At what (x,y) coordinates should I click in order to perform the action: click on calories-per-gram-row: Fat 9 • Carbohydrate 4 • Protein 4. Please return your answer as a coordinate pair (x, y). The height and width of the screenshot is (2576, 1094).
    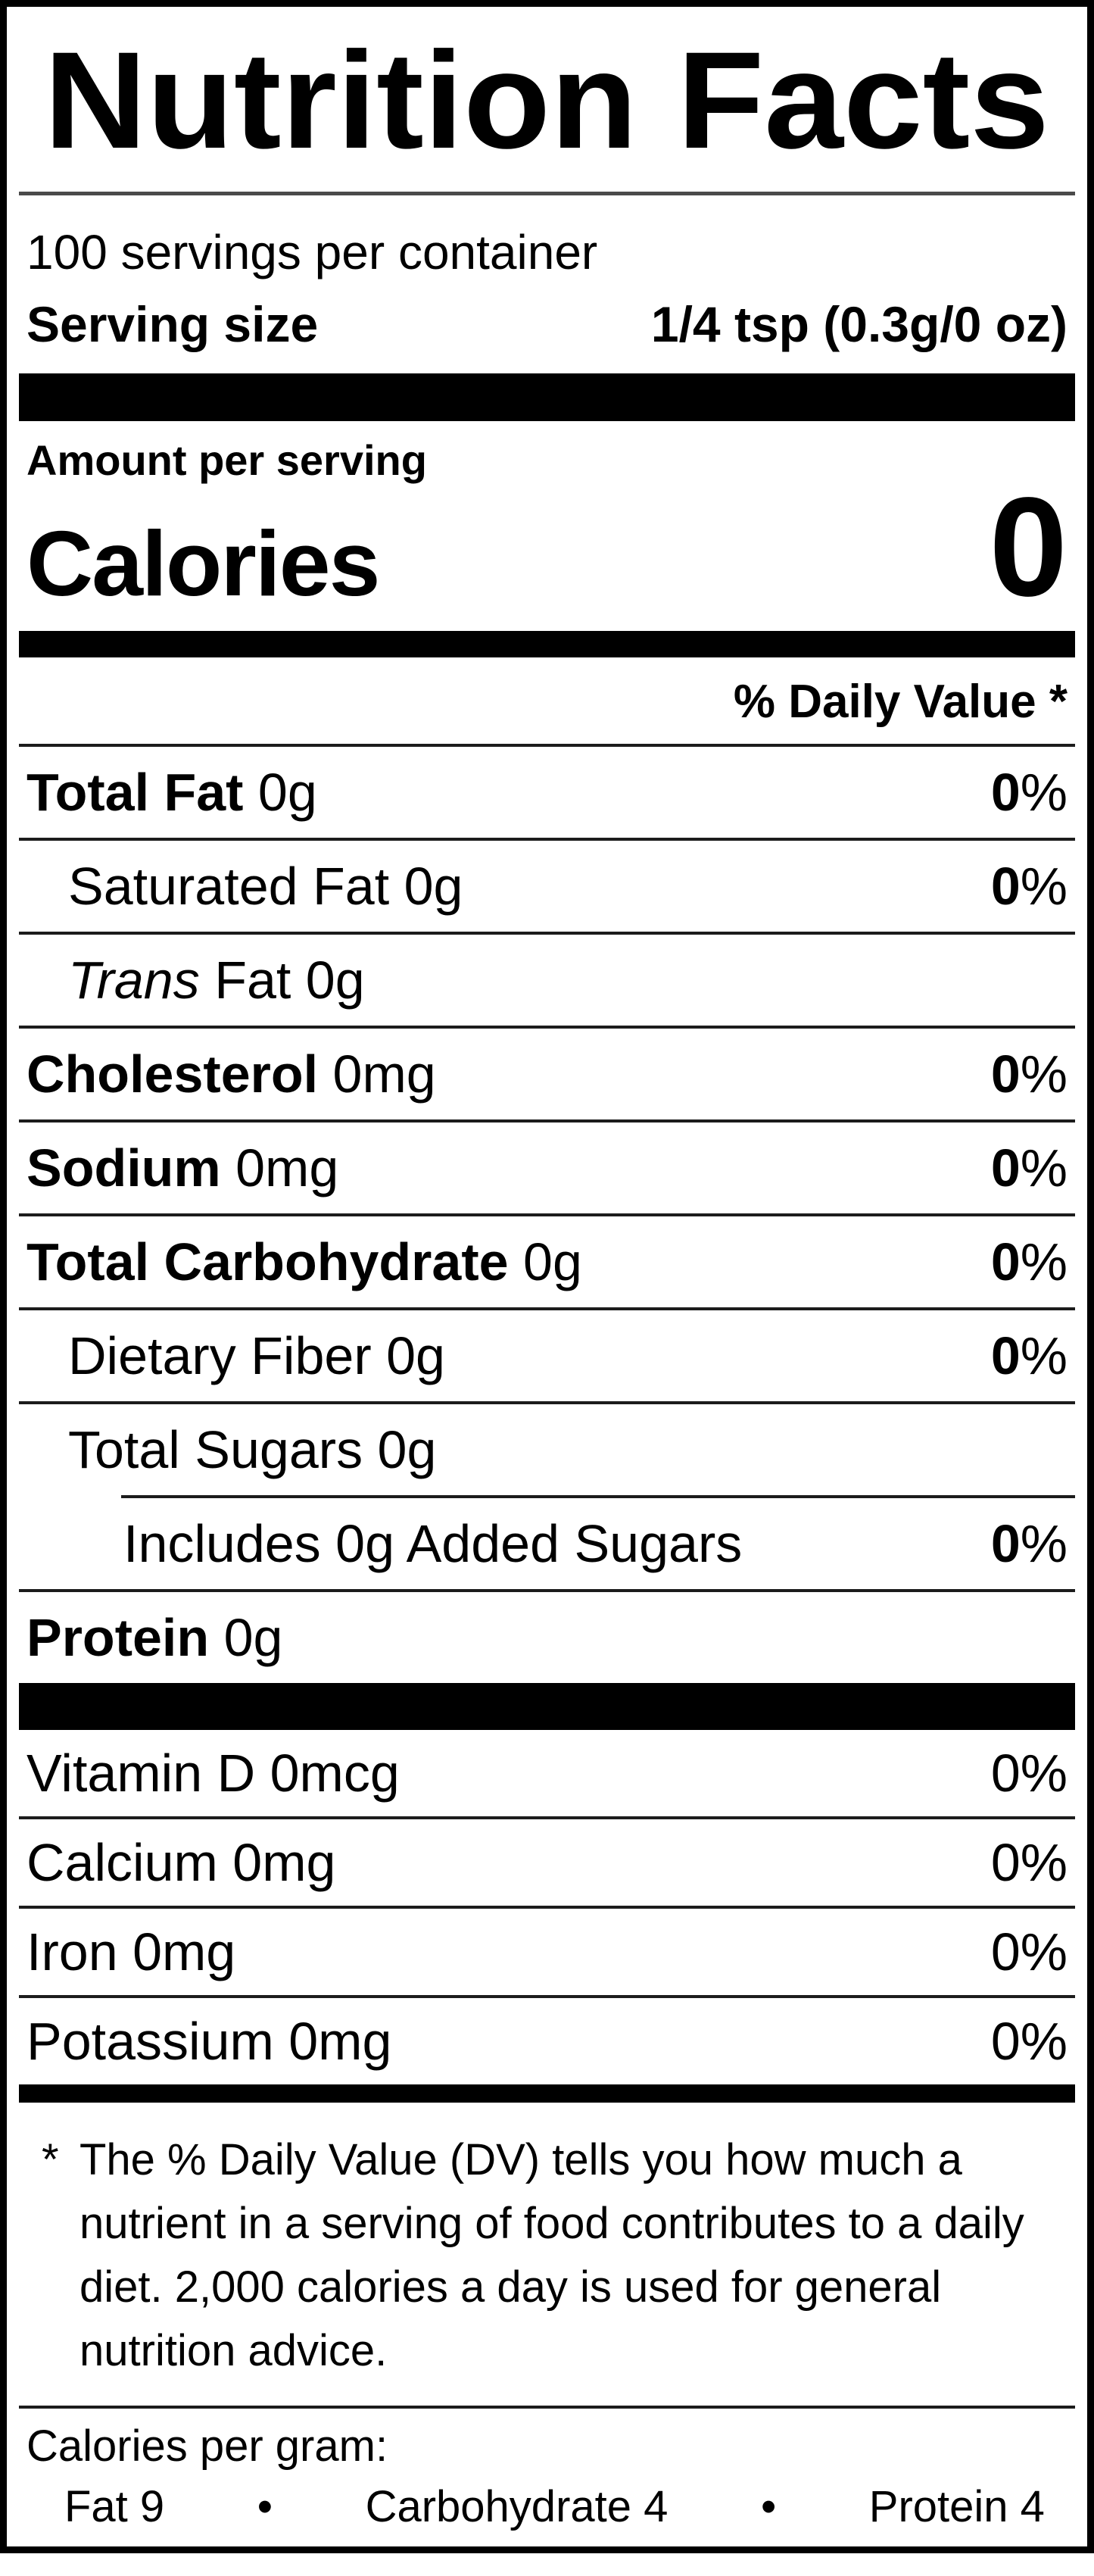
    Looking at the image, I should click on (547, 2501).